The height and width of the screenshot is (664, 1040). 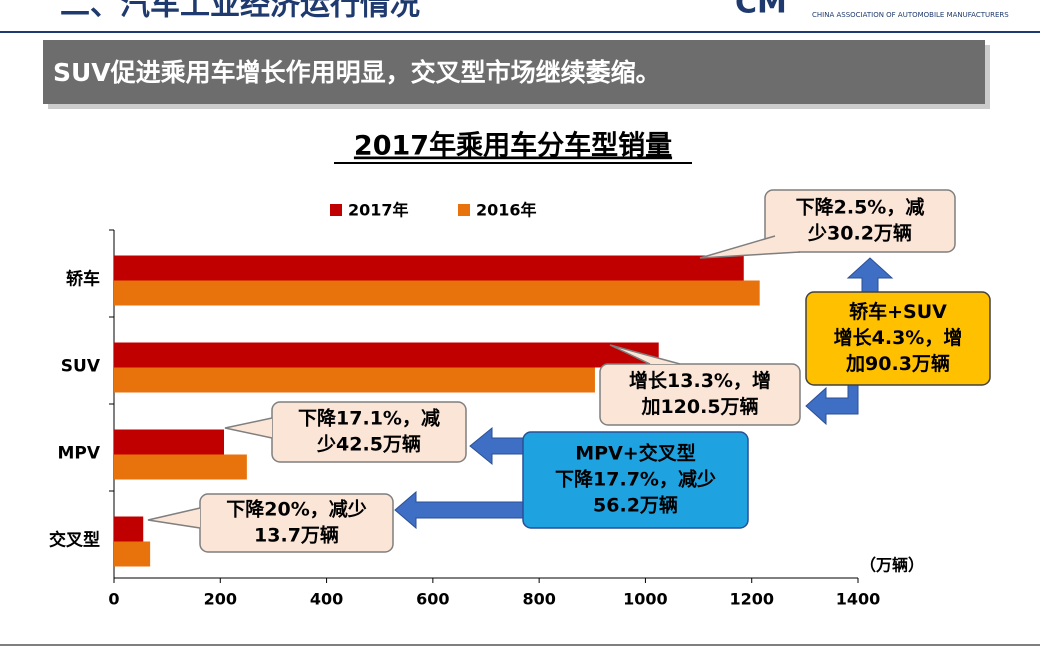 What do you see at coordinates (538, 599) in the screenshot?
I see `x-tick-label: 800` at bounding box center [538, 599].